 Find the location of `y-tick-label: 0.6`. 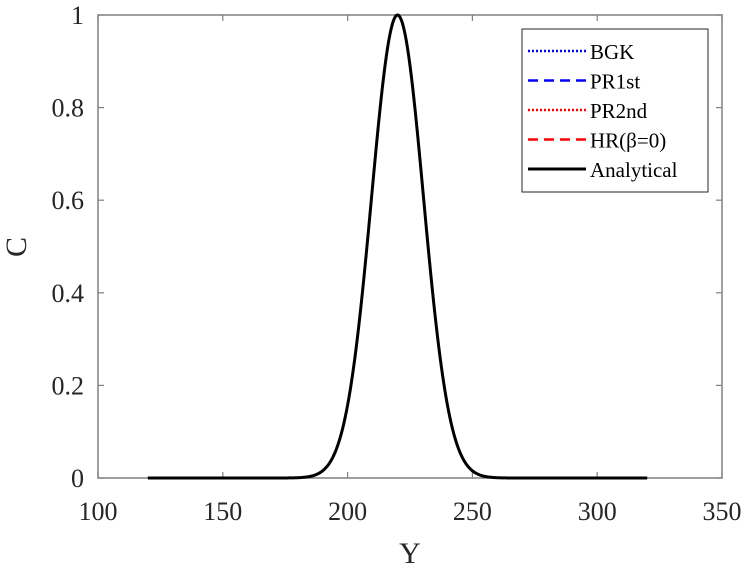

y-tick-label: 0.6 is located at coordinates (68, 200).